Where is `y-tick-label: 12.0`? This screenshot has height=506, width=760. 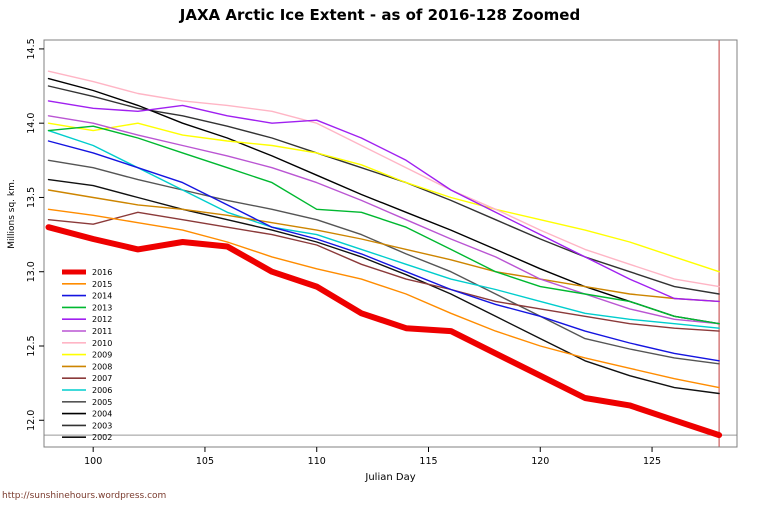 y-tick-label: 12.0 is located at coordinates (31, 420).